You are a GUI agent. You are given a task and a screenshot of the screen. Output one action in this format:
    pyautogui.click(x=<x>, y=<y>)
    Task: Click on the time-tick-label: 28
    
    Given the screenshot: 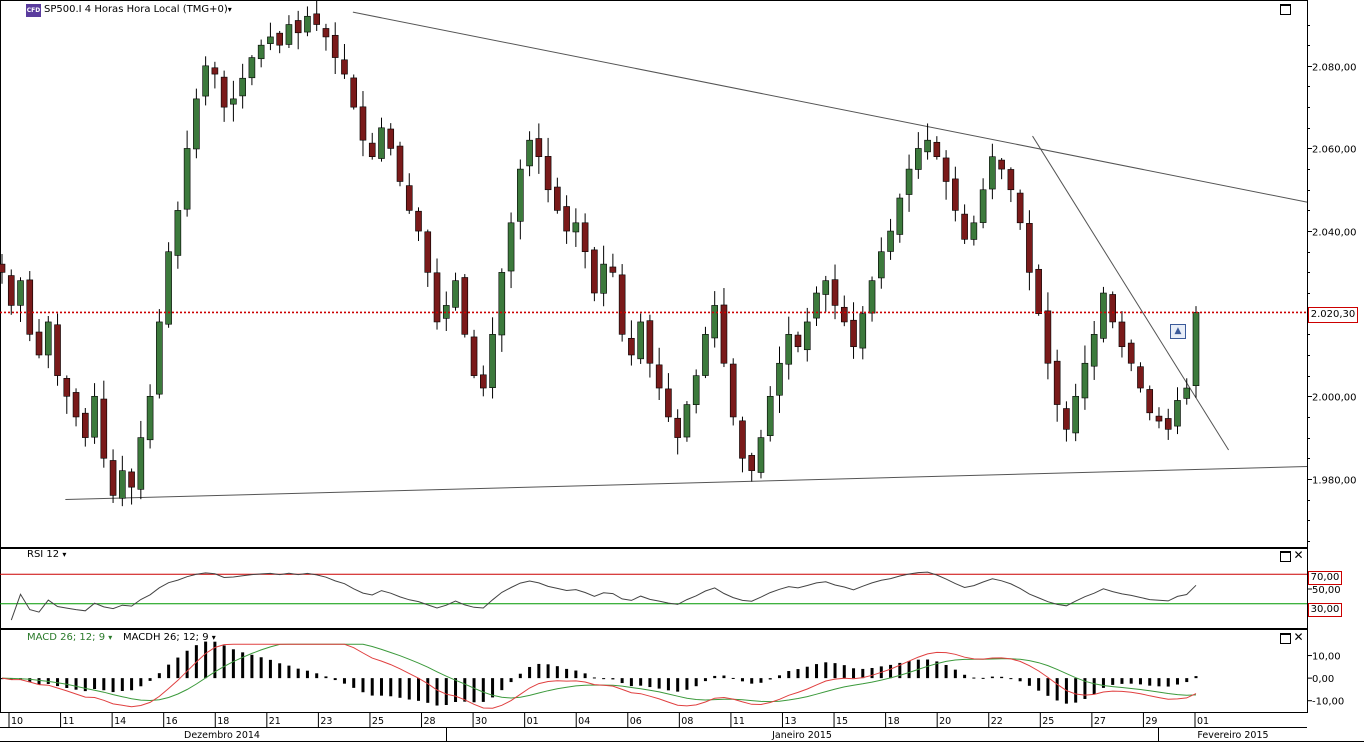 What is the action you would take?
    pyautogui.click(x=429, y=721)
    